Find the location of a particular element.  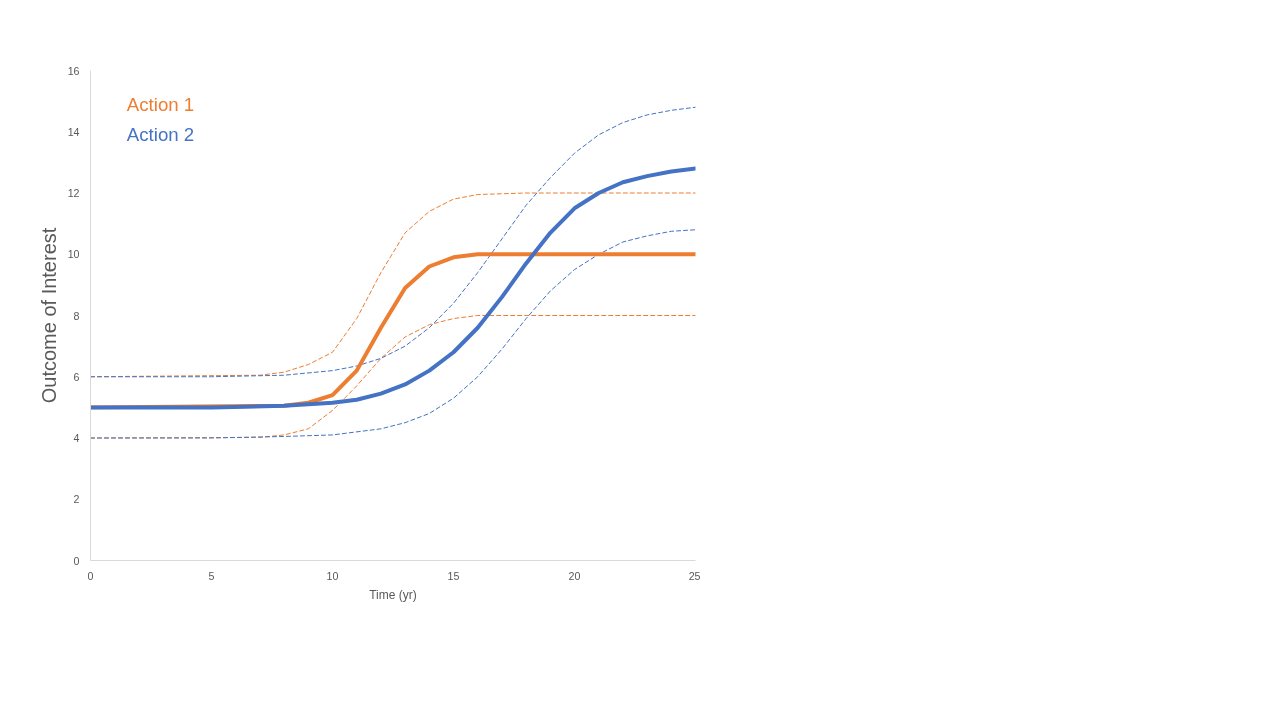

x-tick-label: 25 is located at coordinates (694, 575).